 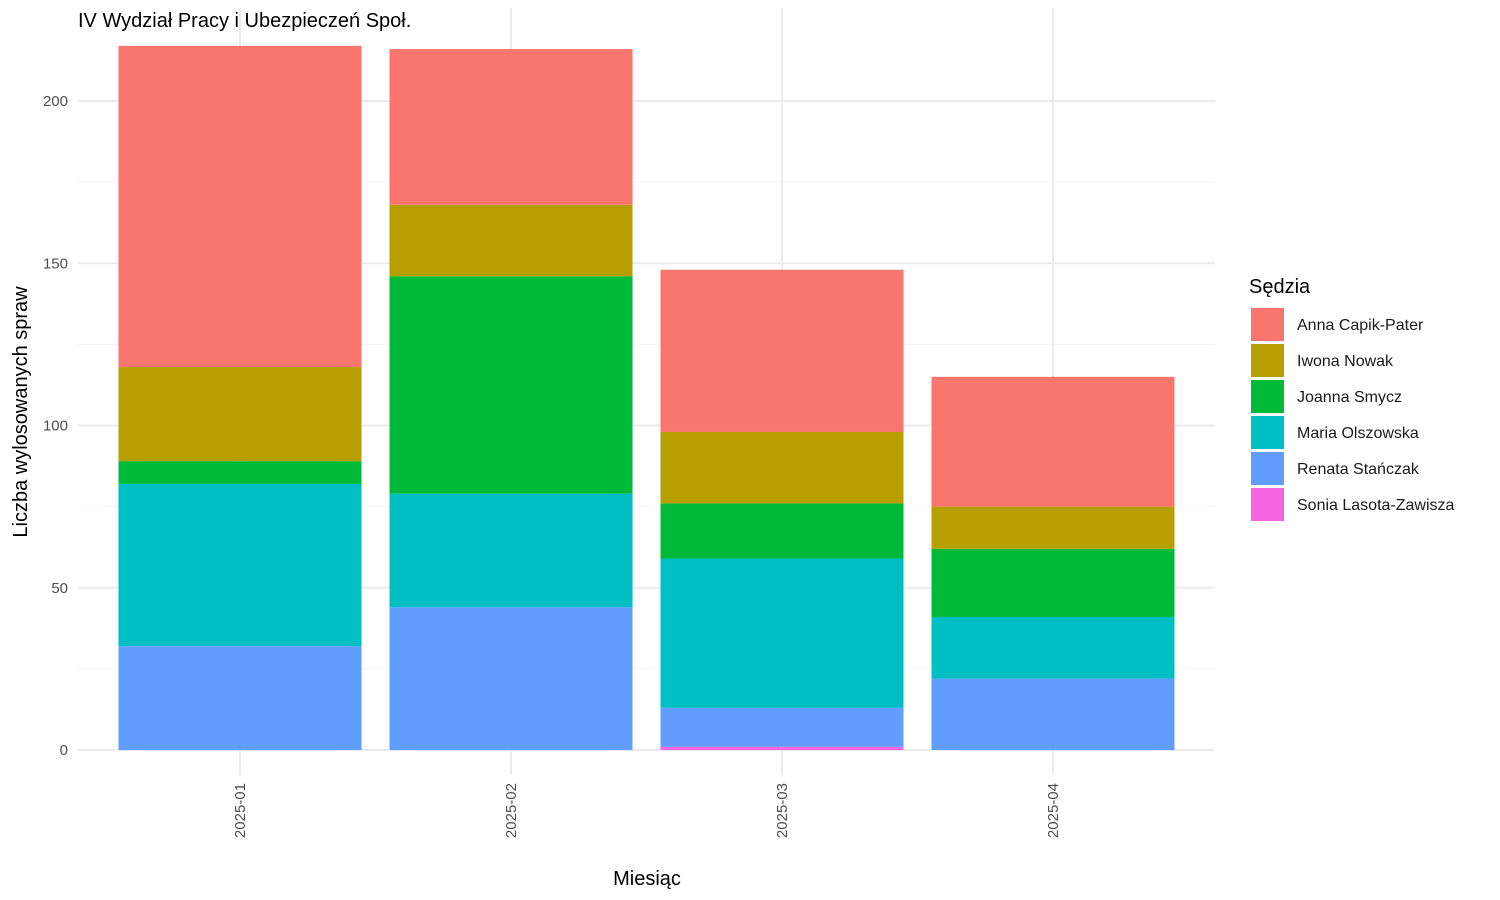 I want to click on legend-label: Sonia Lasota-Zawisza, so click(x=1376, y=505).